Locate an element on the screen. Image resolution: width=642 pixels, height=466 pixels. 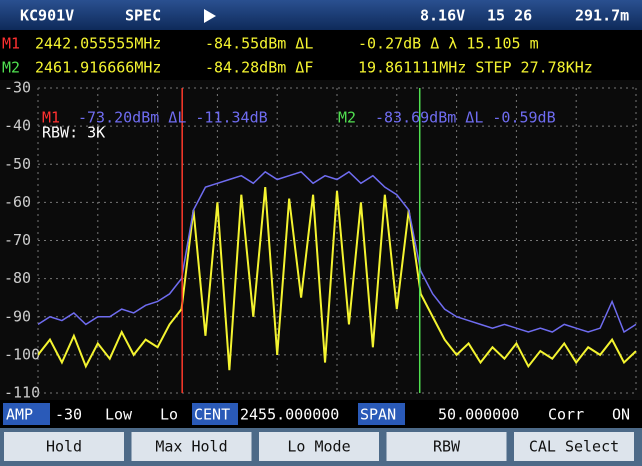
m1-name: M1 is located at coordinates (11, 44).